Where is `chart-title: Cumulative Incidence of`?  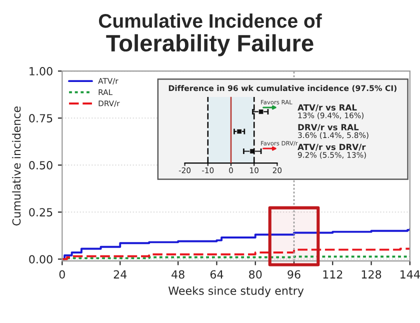 chart-title: Cumulative Incidence of is located at coordinates (210, 21).